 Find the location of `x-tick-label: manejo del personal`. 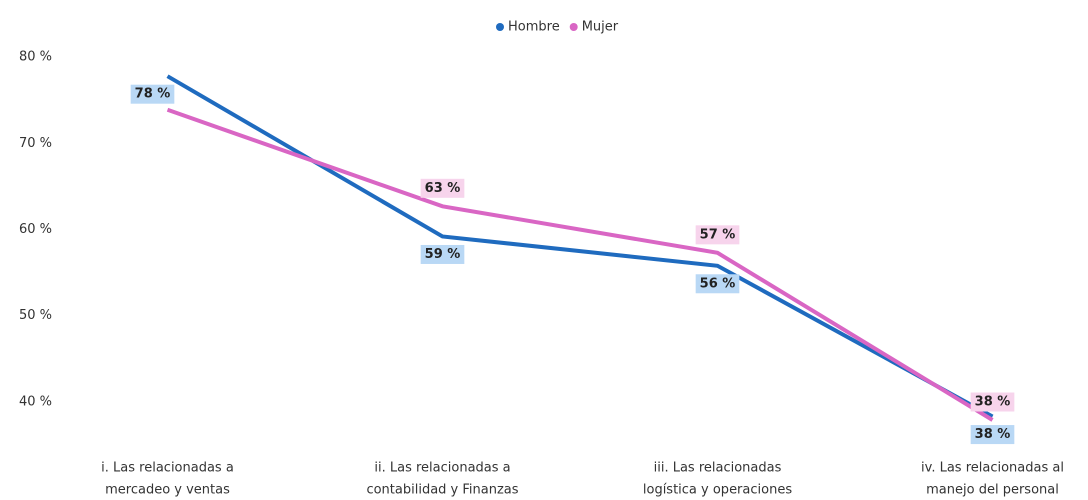

x-tick-label: manejo del personal is located at coordinates (992, 490).